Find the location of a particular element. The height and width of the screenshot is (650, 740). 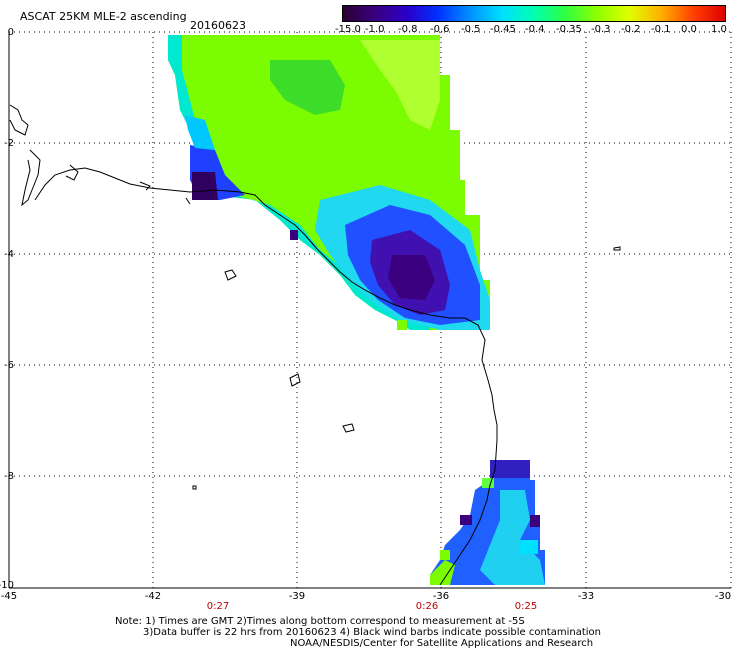

scale-label: -0.35 is located at coordinates (569, 29).